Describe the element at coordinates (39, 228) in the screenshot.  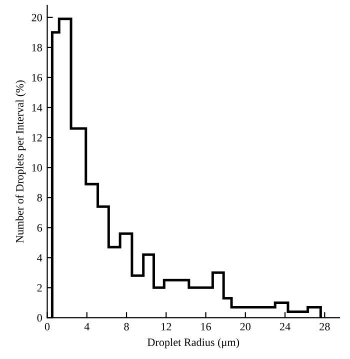
I see `y-tick-label: 6` at that location.